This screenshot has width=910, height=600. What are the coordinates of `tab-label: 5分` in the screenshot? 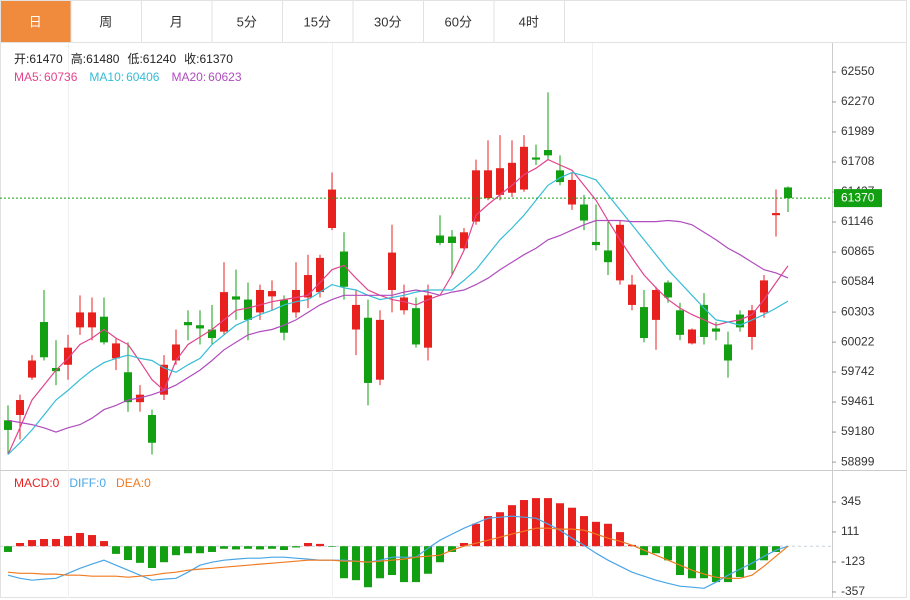 It's located at (247, 21).